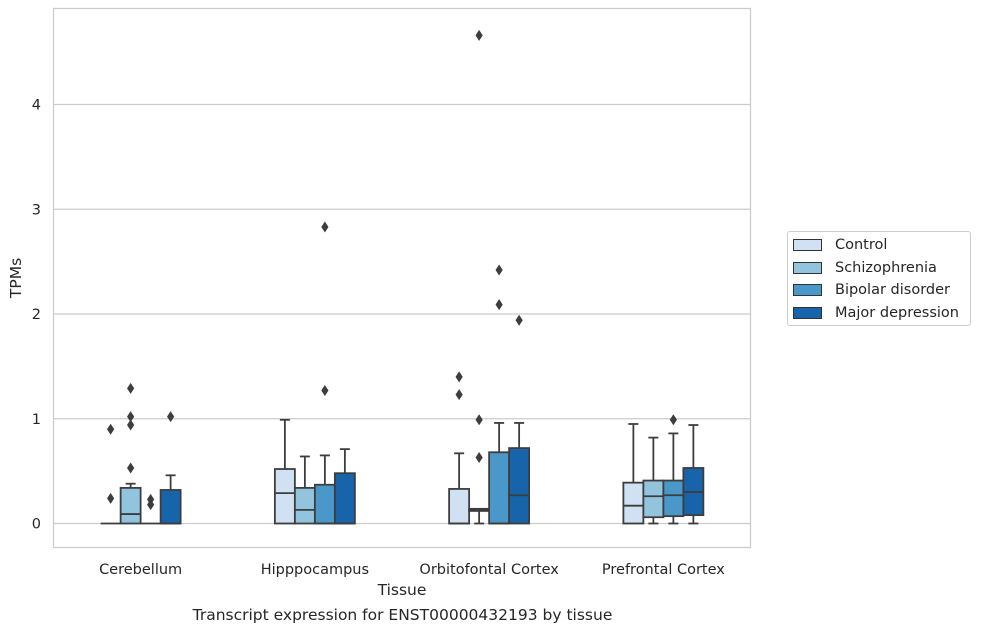  What do you see at coordinates (886, 267) in the screenshot?
I see `legend-label: Schizophrenia` at bounding box center [886, 267].